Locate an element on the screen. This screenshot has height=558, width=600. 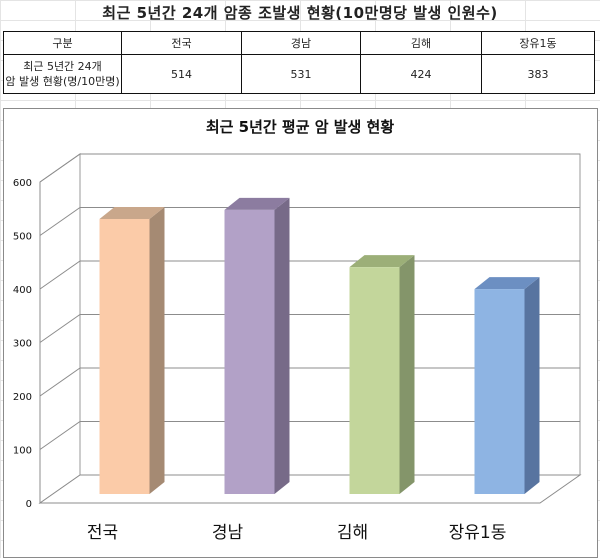
y-tick-label: 600 is located at coordinates (22, 183).